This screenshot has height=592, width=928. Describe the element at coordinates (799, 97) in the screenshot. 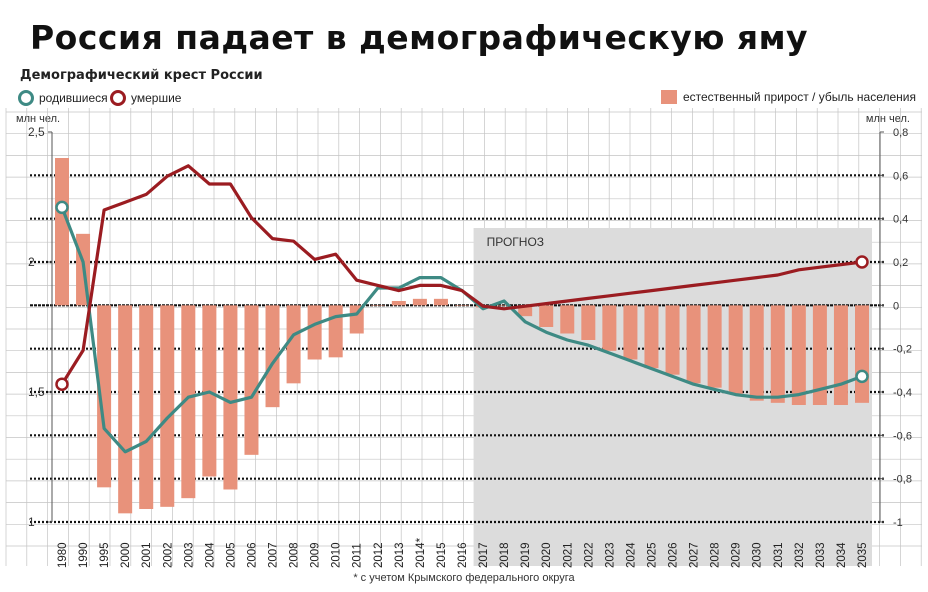

I see `legend-natural-label: естественный прирост / убыль населения` at that location.